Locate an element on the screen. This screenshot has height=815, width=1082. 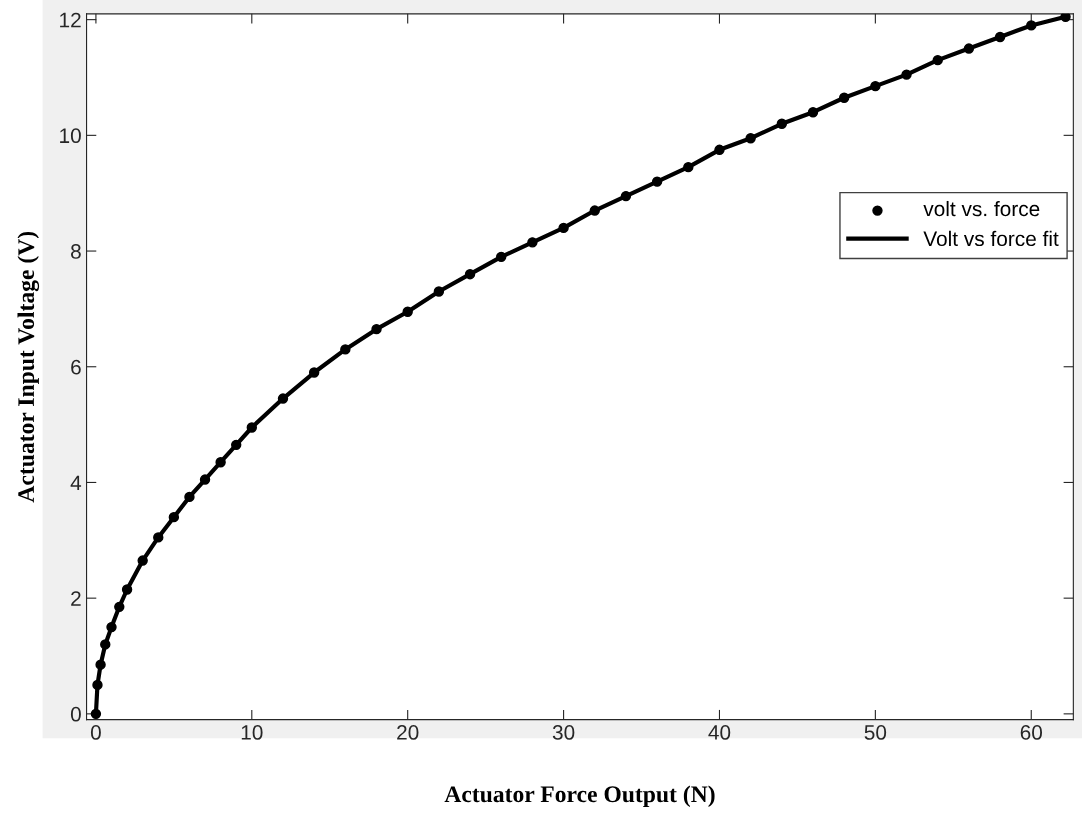
y-tick-label: 10 is located at coordinates (70, 136).